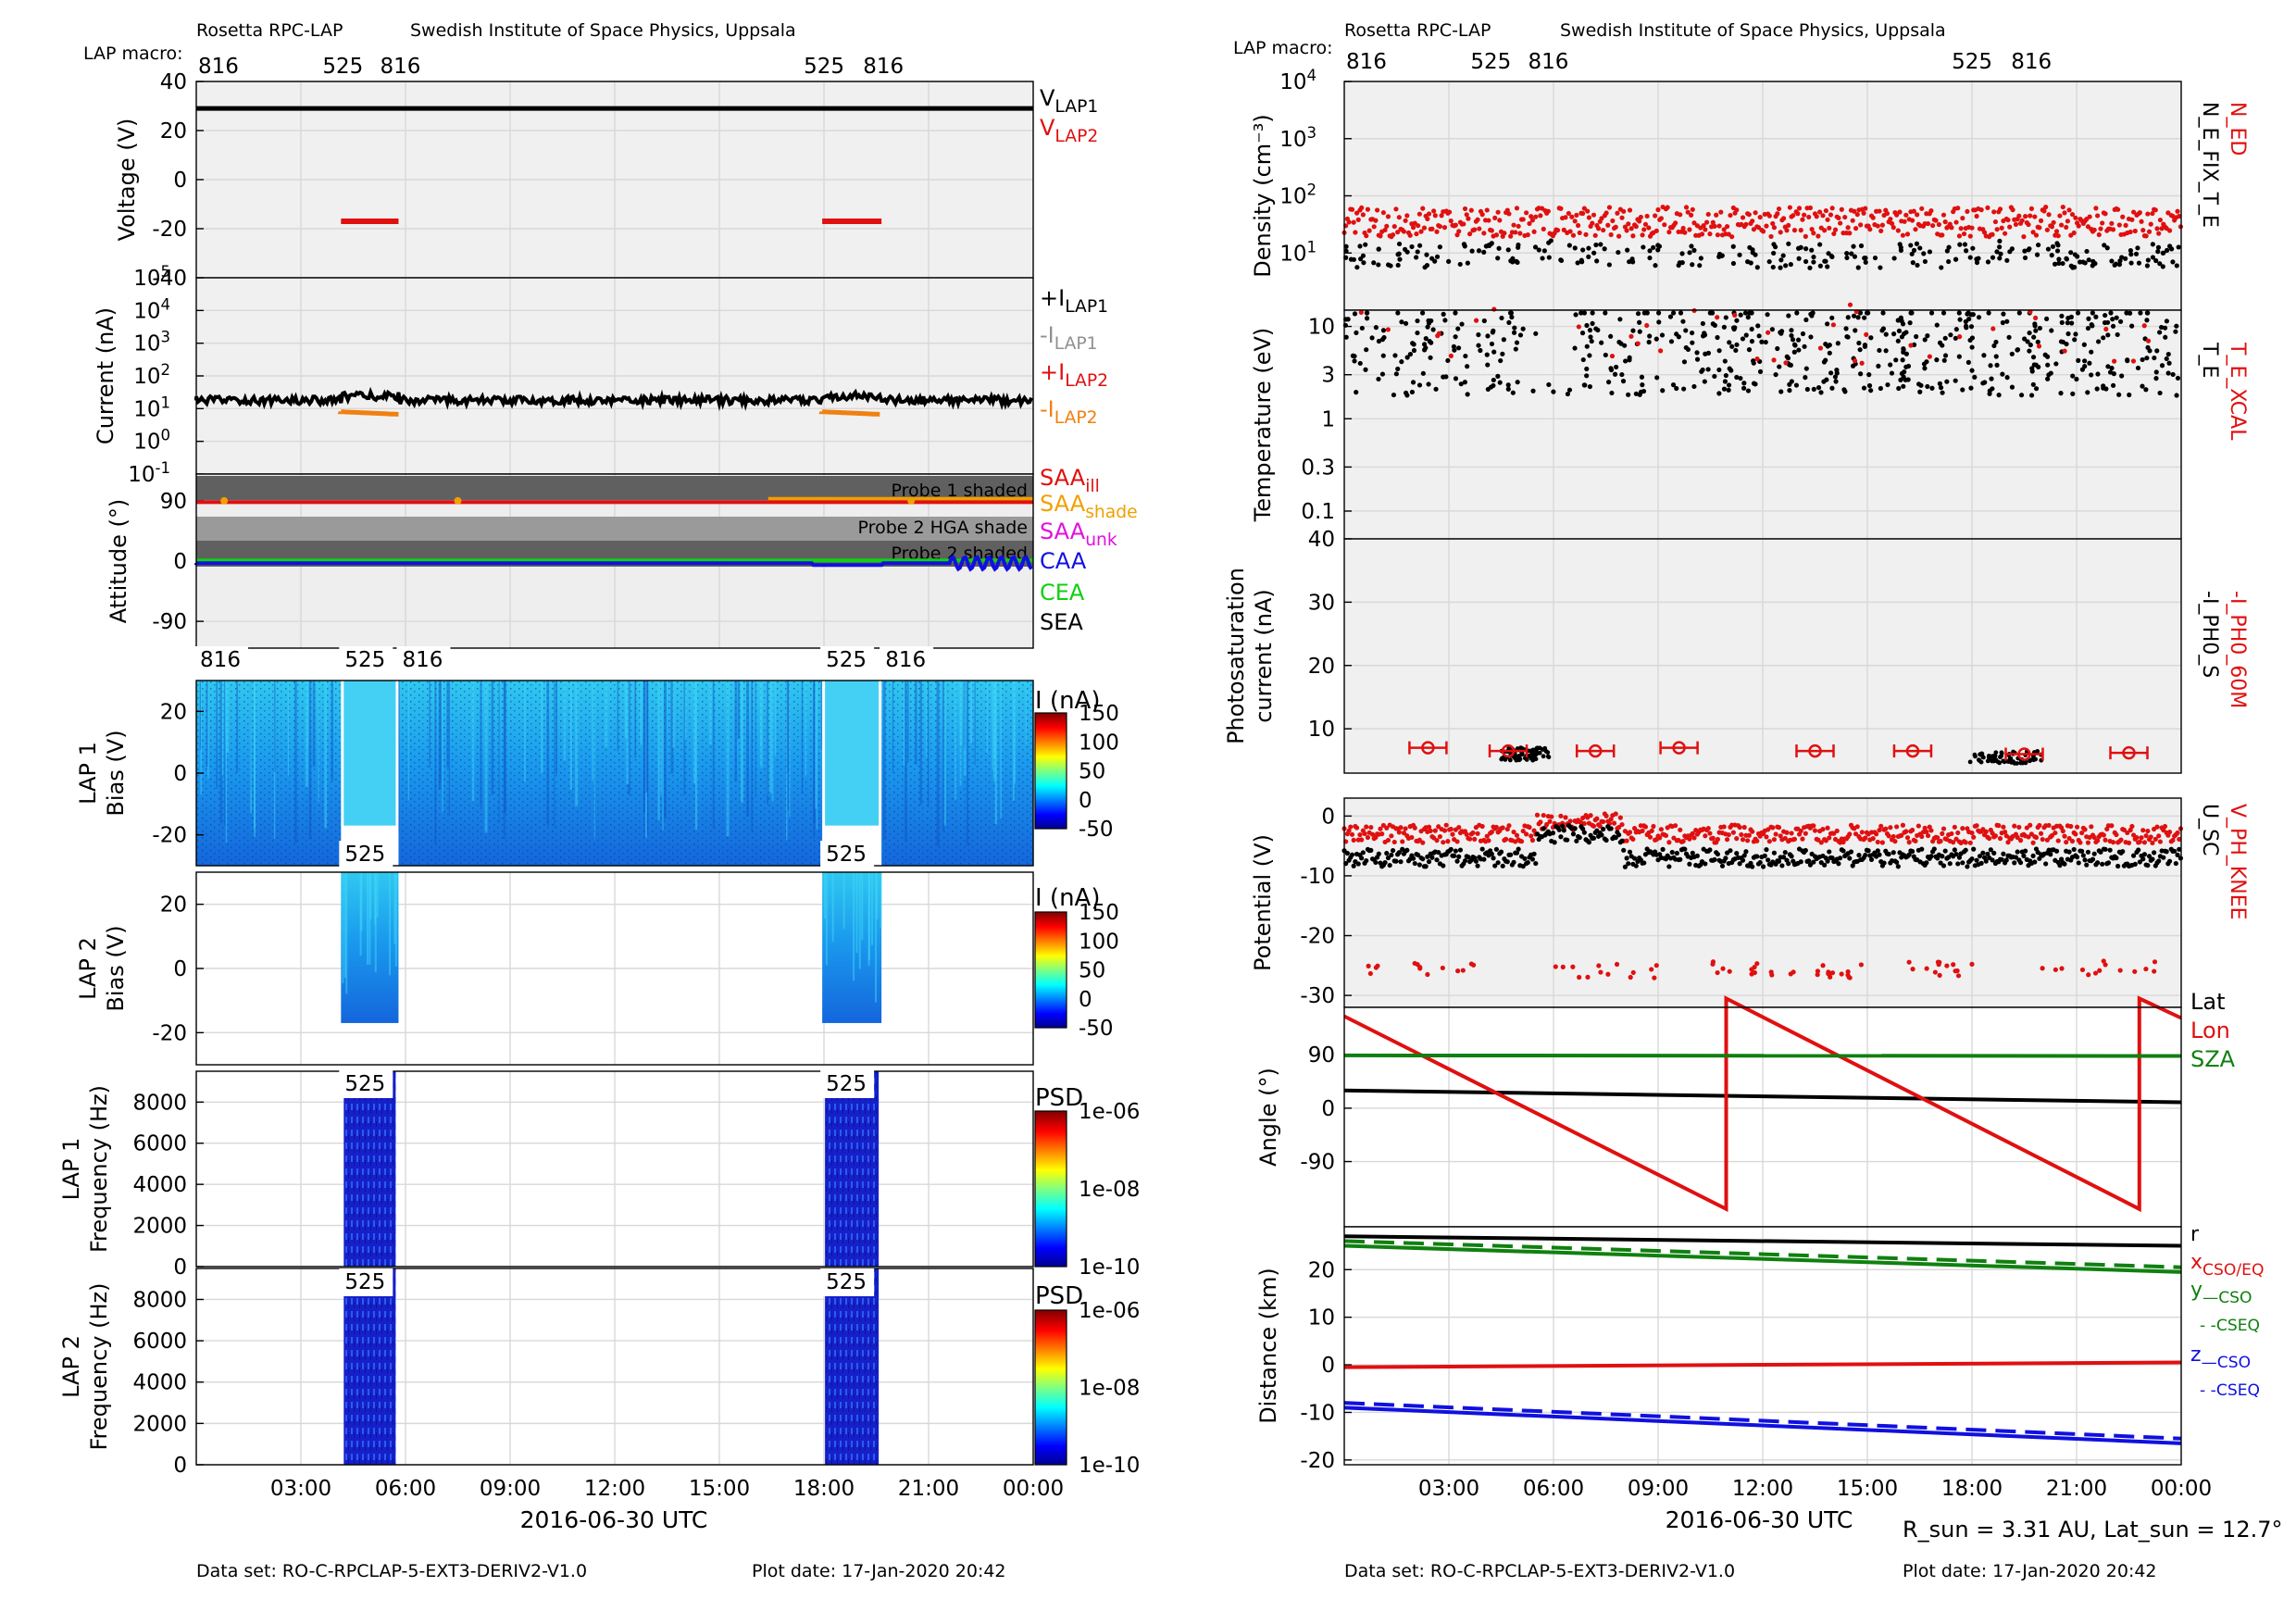  What do you see at coordinates (173, 712) in the screenshot?
I see `lap1-bias-ytick-label: 20` at bounding box center [173, 712].